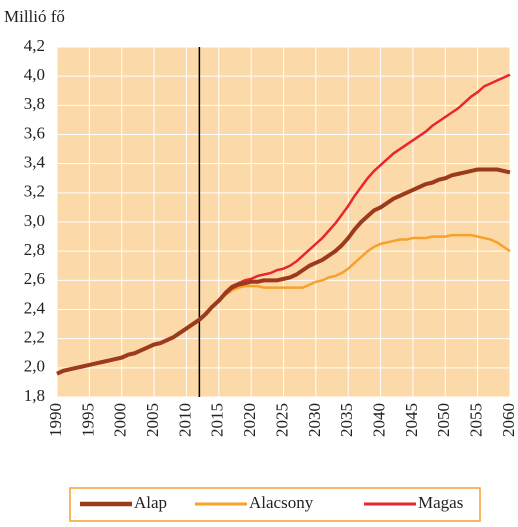 This screenshot has height=527, width=518. What do you see at coordinates (35, 307) in the screenshot?
I see `y-tick-label: 2,4` at bounding box center [35, 307].